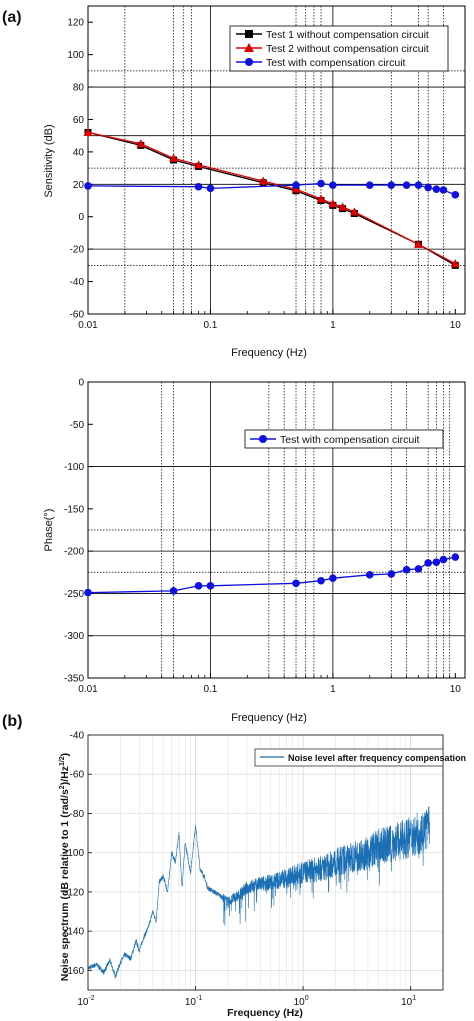  Describe the element at coordinates (65, 885) in the screenshot. I see `noise-ylabel-main: Noise spectrum (dB relative to 1 (rad/s` at that location.